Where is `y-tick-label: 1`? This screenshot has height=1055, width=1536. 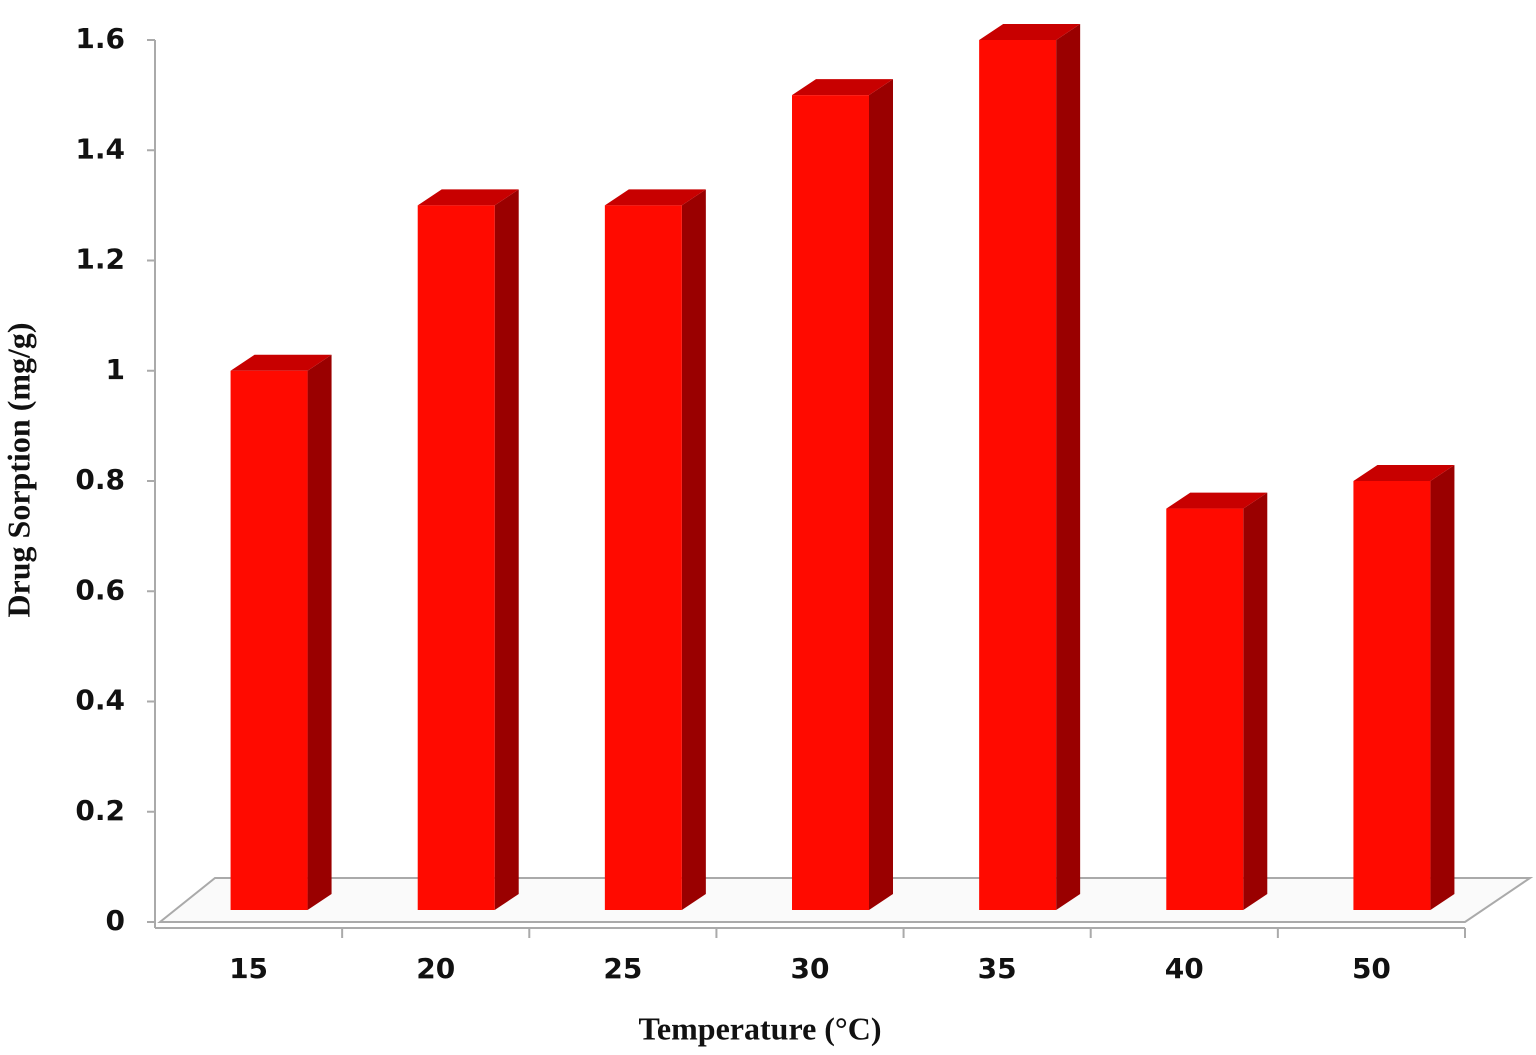 y-tick-label: 1 is located at coordinates (115, 369).